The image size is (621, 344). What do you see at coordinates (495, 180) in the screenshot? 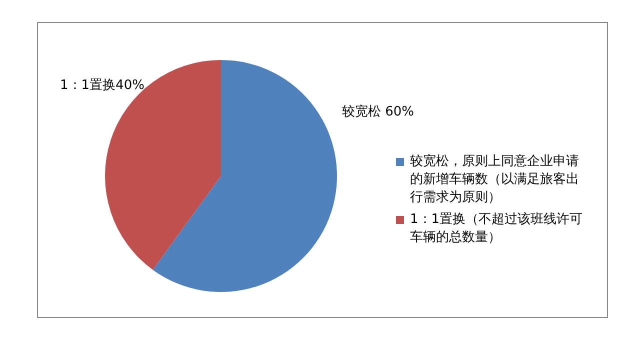
I see `legend-label: 较宽松，原则上同意企业申请的新增车辆数（以满足旅客出行需求为原则）` at bounding box center [495, 180].